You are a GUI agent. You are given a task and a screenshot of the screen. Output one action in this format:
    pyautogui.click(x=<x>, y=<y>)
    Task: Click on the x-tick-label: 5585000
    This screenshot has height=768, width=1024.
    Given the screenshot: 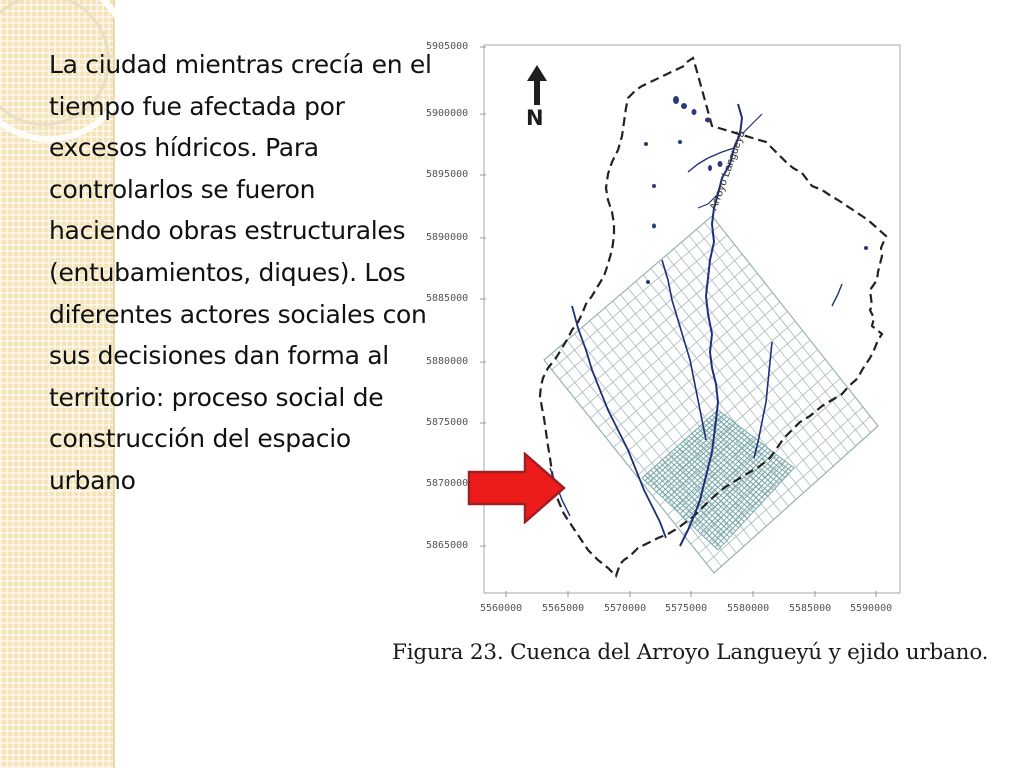 What is the action you would take?
    pyautogui.click(x=810, y=608)
    